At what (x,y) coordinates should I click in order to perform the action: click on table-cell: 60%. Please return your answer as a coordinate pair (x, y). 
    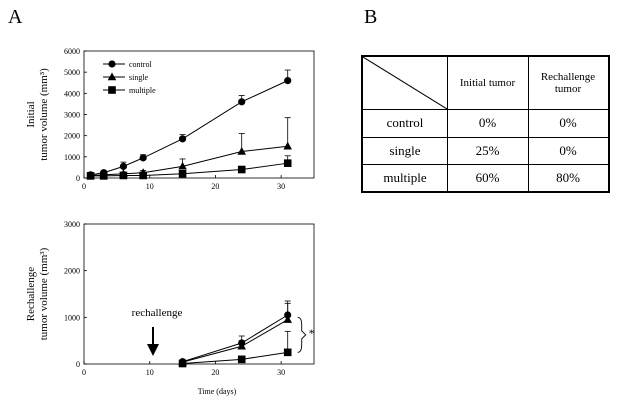
    Looking at the image, I should click on (487, 177).